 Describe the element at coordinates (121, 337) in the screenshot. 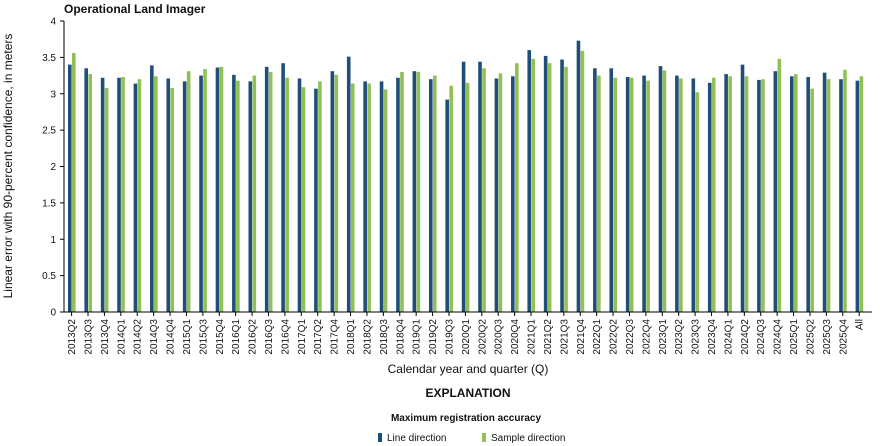

I see `x-tick-label: 2014Q1` at that location.